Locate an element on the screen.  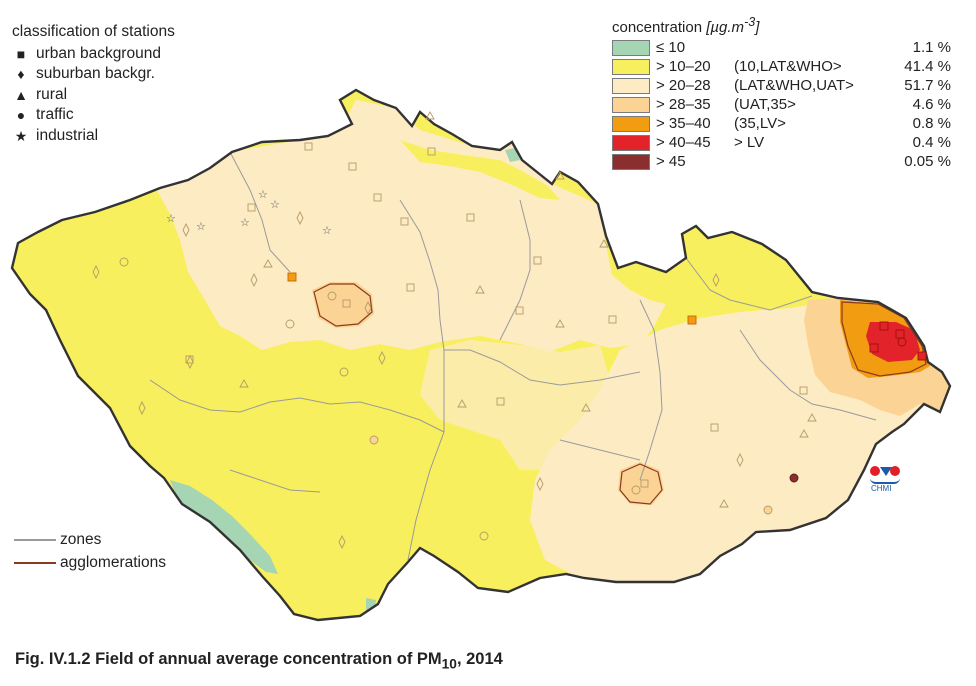
logo-text: CHMI is located at coordinates (881, 488).